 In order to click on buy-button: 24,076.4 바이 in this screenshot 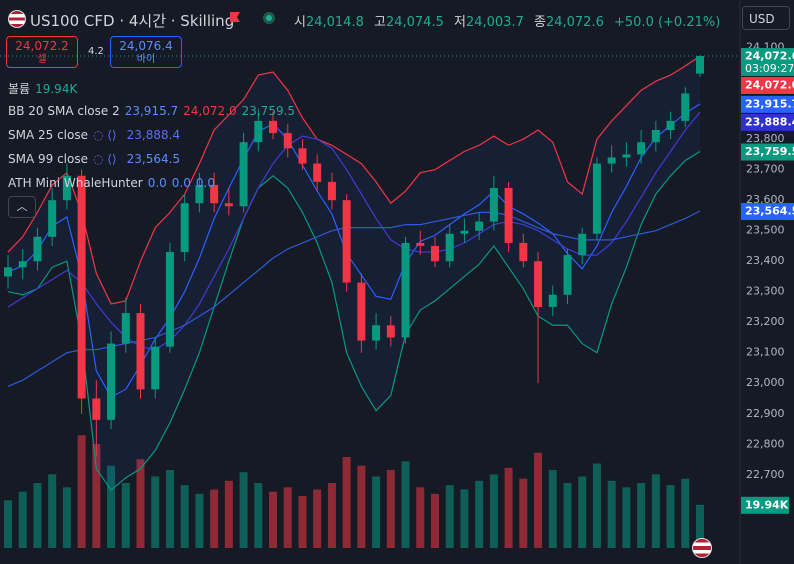, I will do `click(146, 52)`.